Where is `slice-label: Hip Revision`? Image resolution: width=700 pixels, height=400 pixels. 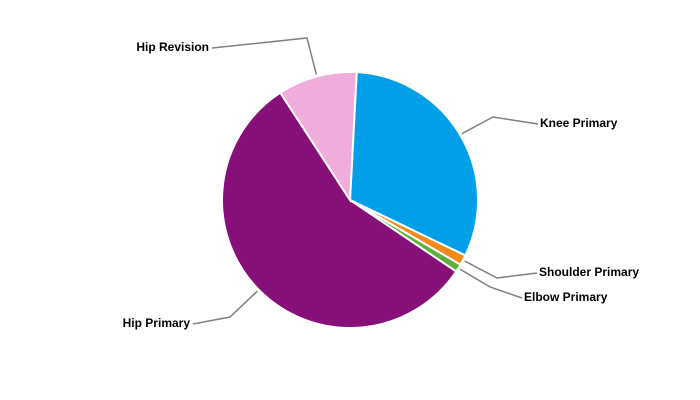 slice-label: Hip Revision is located at coordinates (172, 47).